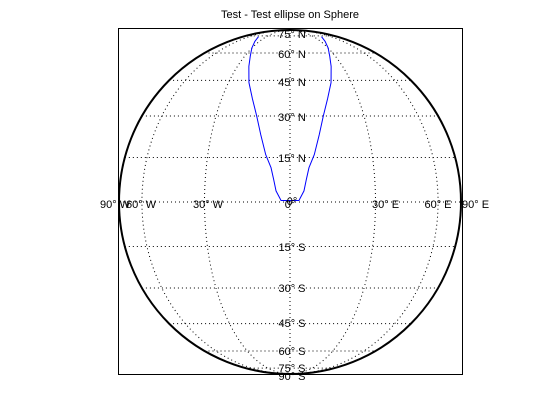 This screenshot has height=420, width=560. What do you see at coordinates (291, 248) in the screenshot?
I see `latitude-label: 15° S` at bounding box center [291, 248].